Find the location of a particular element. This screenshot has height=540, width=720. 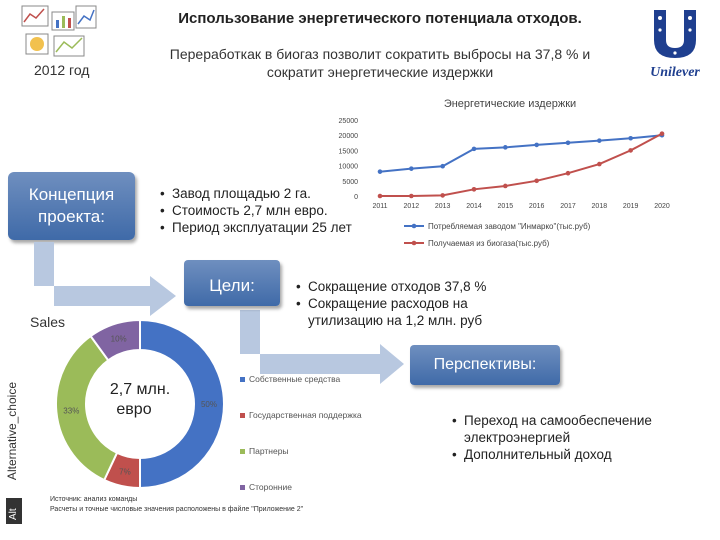

concept-point: Стоимость 2,7 млн евро. is located at coordinates (267, 210).